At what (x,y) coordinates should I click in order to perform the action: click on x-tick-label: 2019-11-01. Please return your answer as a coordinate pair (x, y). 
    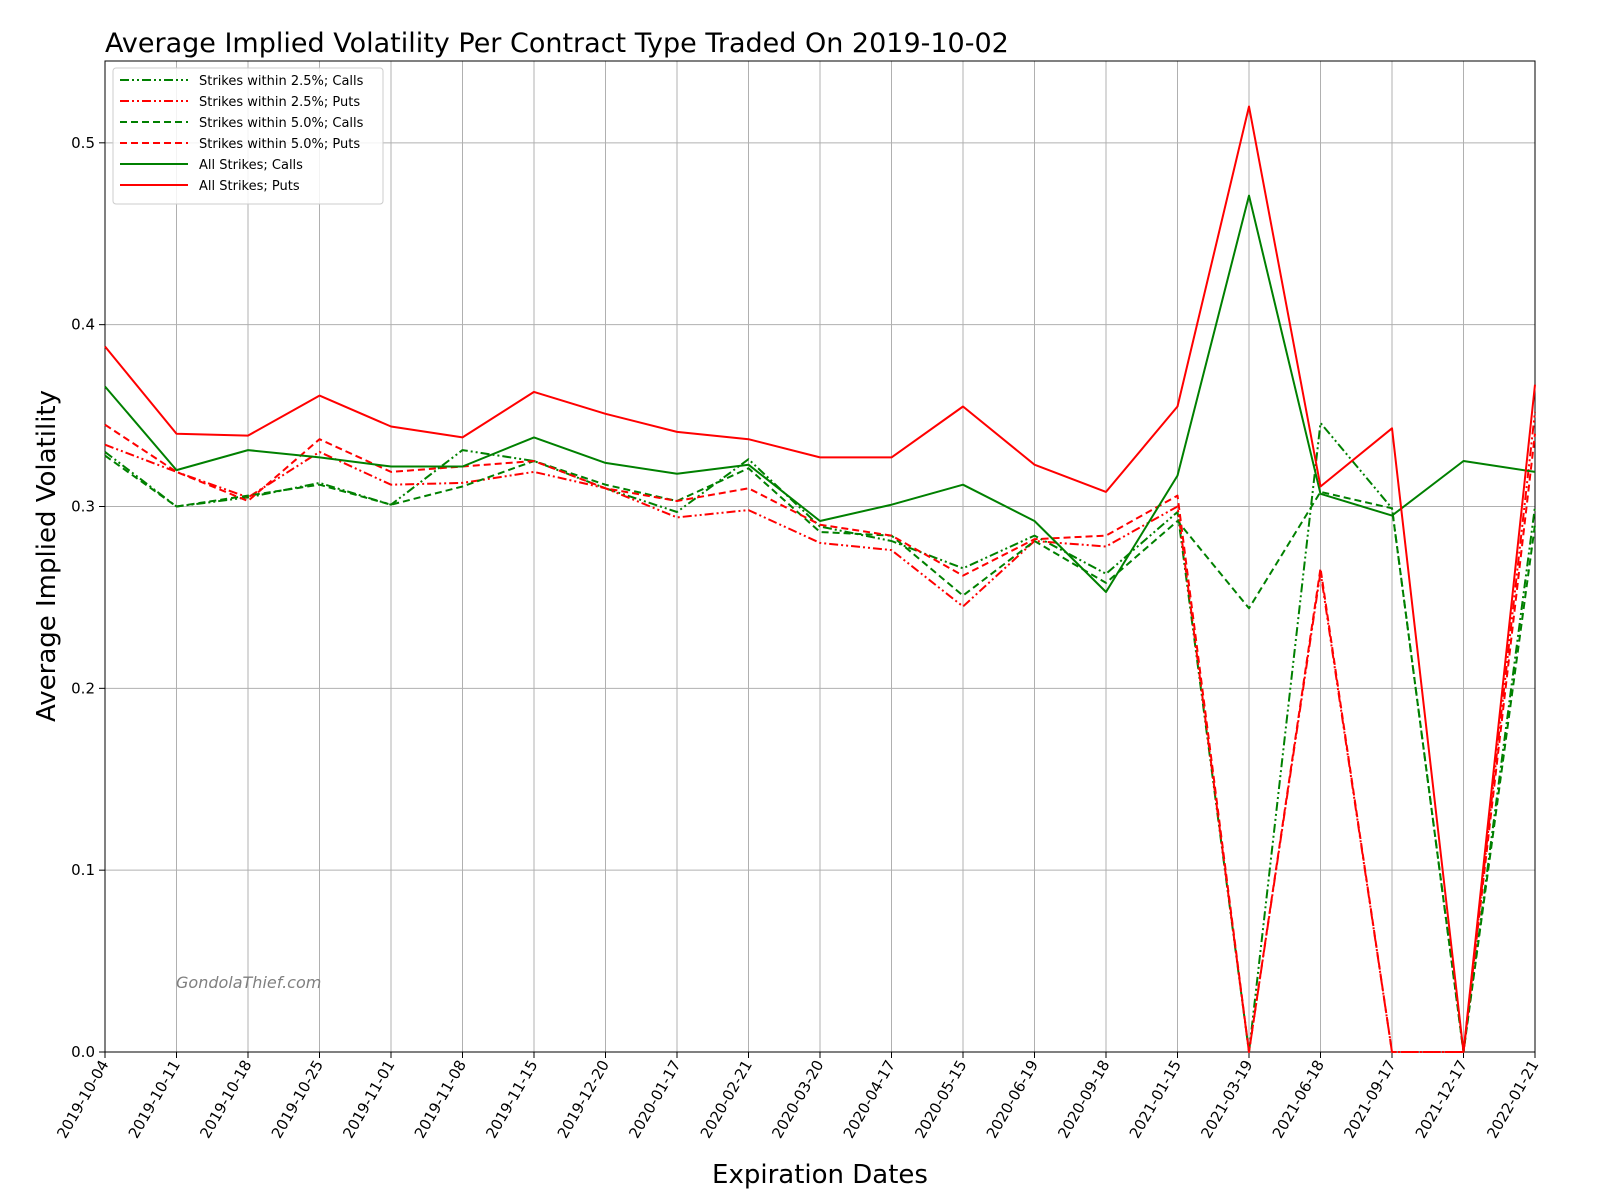
    Looking at the image, I should click on (368, 1099).